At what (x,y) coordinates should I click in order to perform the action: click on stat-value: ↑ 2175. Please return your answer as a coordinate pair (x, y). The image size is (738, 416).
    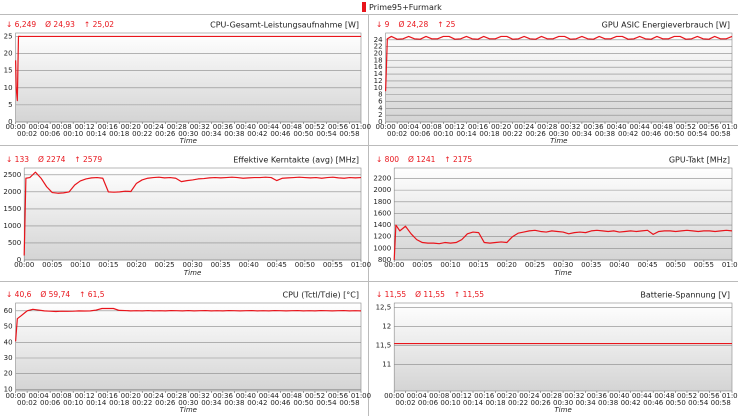
    Looking at the image, I should click on (458, 159).